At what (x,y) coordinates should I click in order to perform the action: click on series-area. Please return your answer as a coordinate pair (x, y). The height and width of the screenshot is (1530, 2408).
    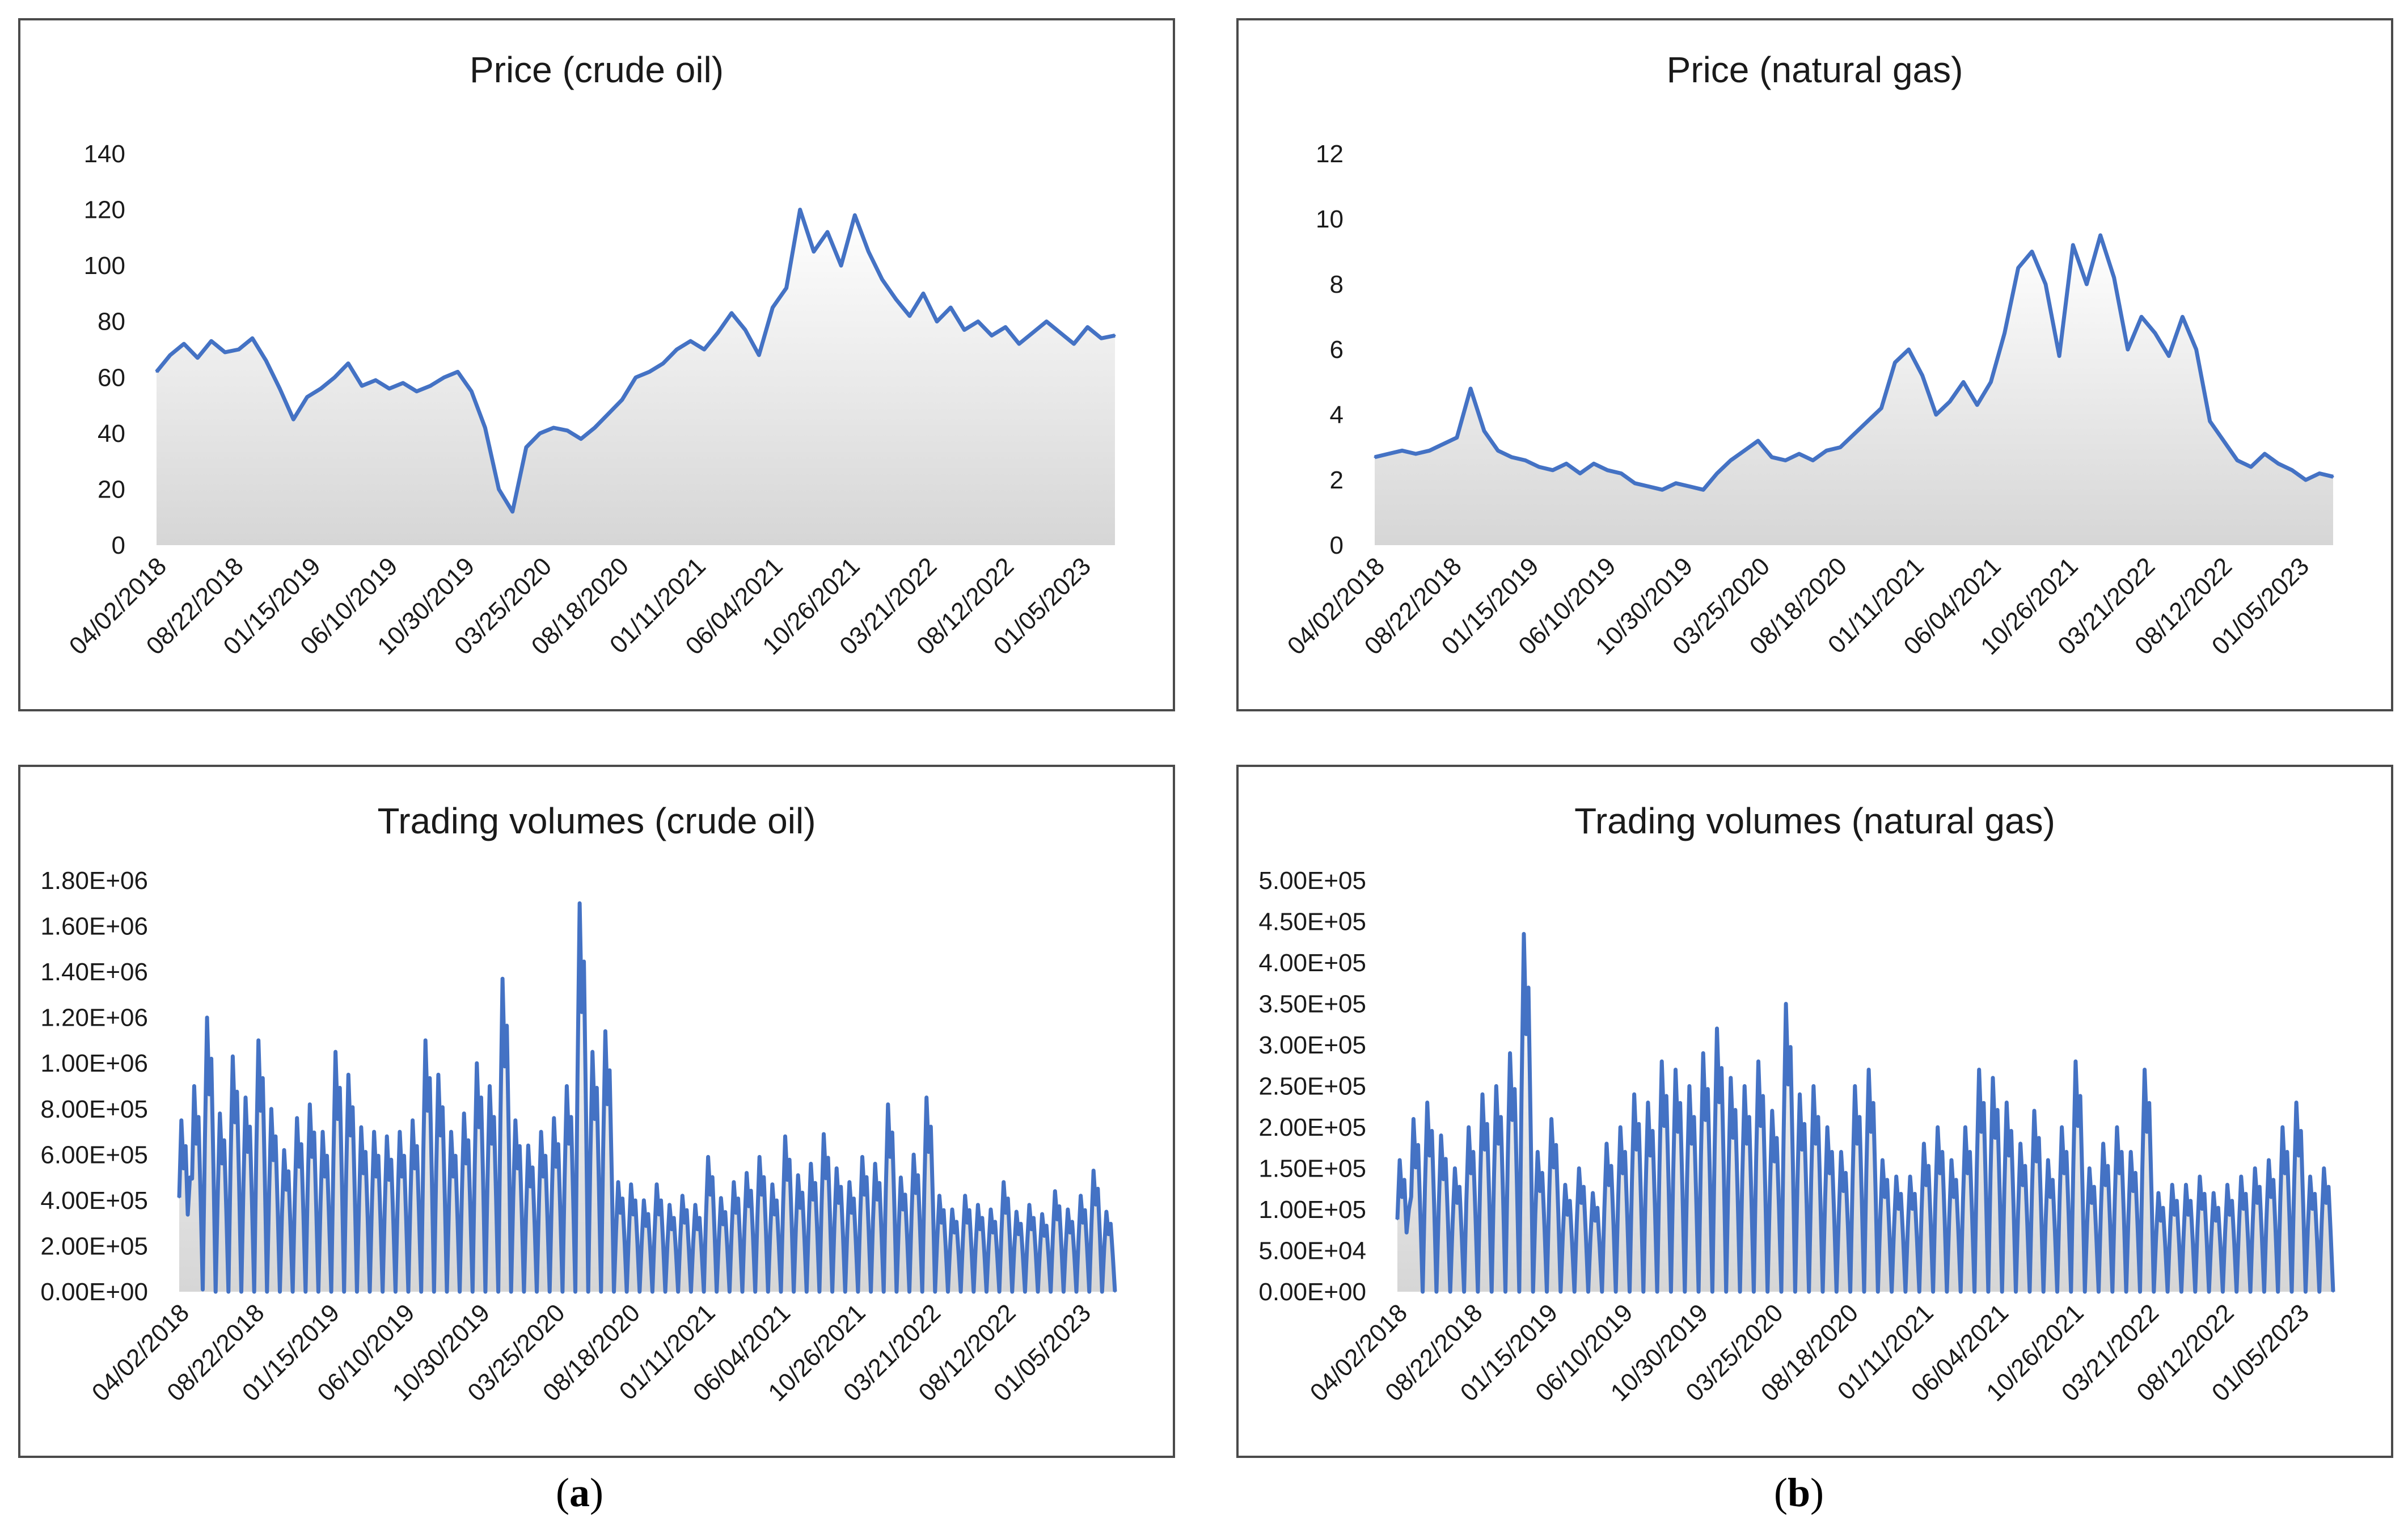
    Looking at the image, I should click on (1854, 390).